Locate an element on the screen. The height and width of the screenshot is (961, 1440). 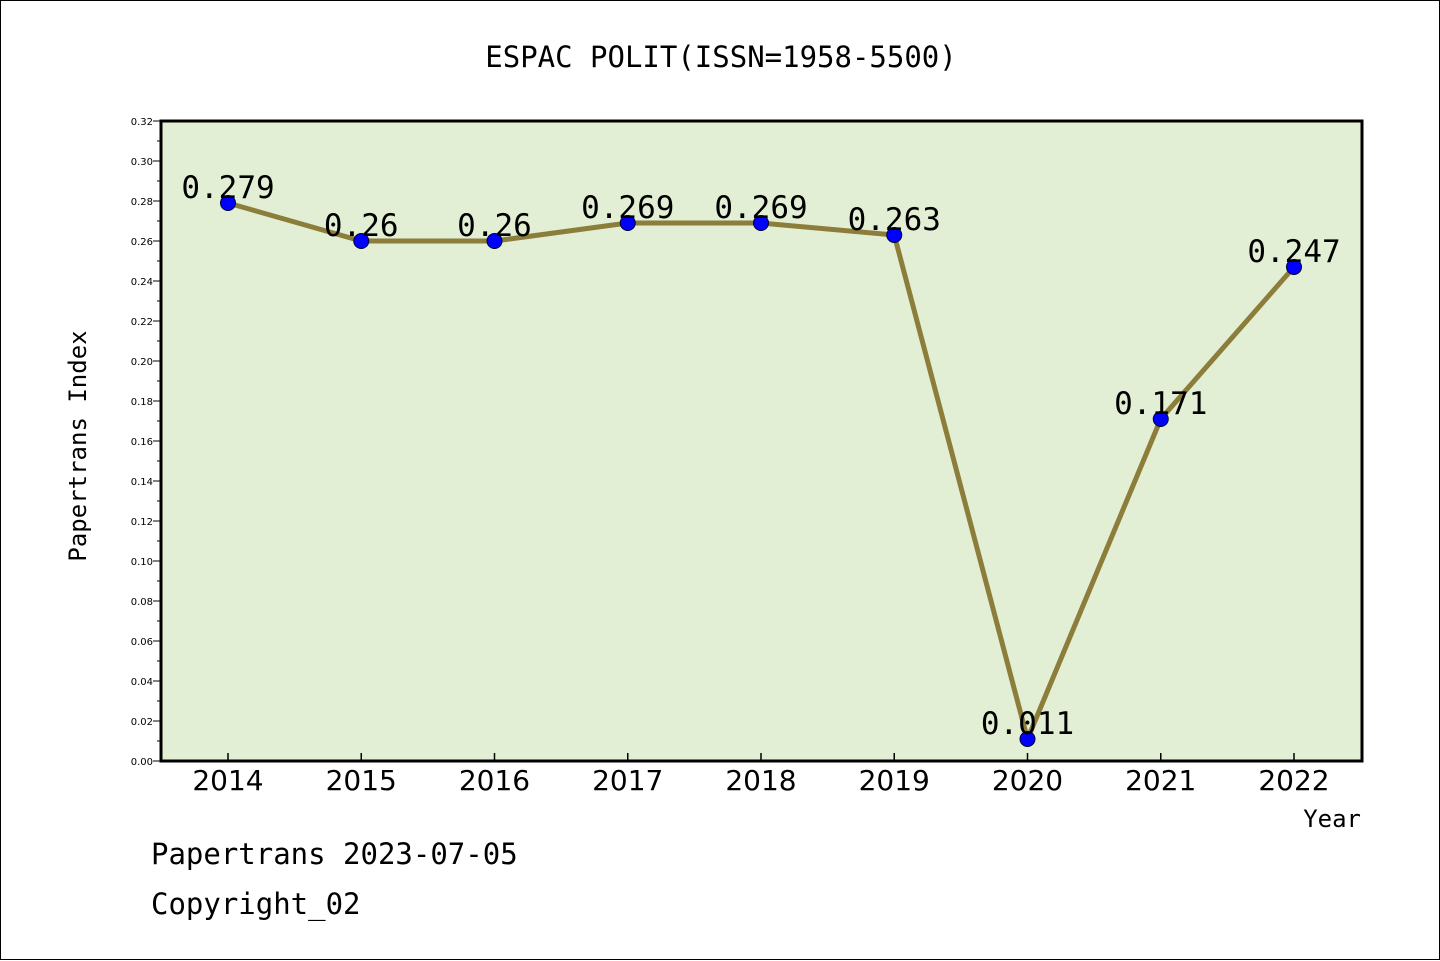
x-tick-label: 2015 is located at coordinates (361, 780).